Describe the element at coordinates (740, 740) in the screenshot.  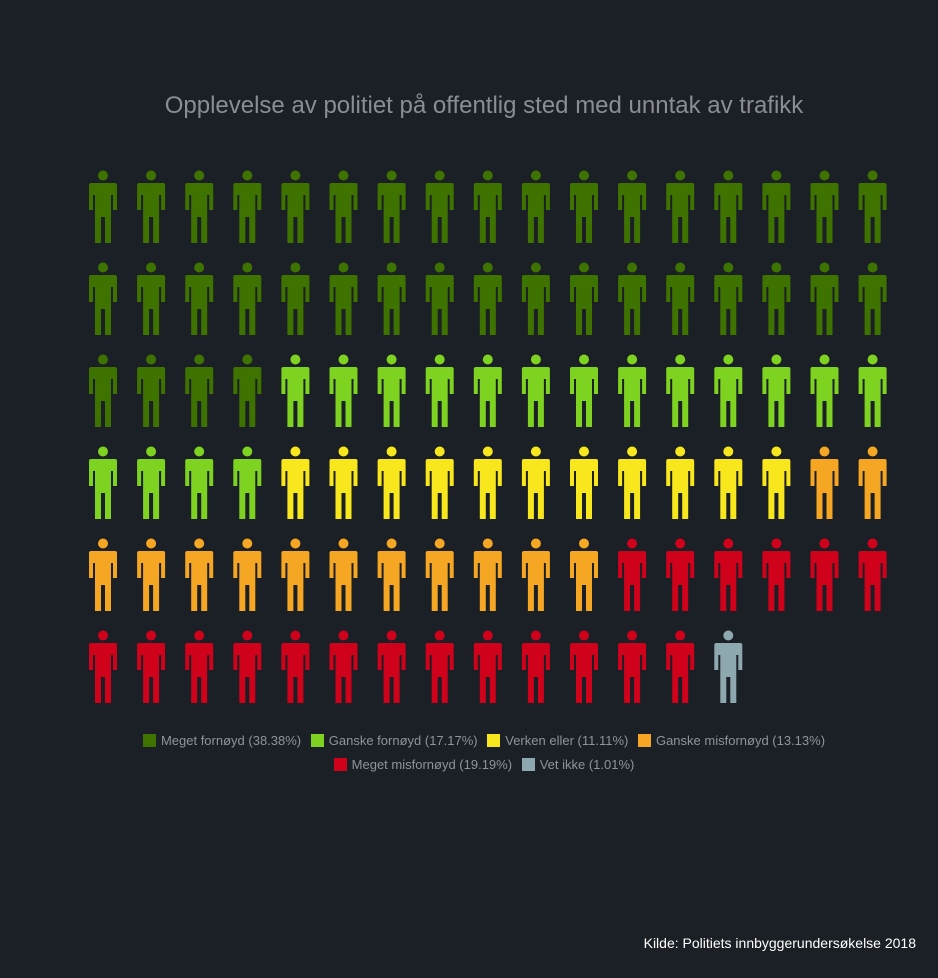
I see `legend-label-ganske-misfornoyd: Ganske misfornøyd (13.13%)` at that location.